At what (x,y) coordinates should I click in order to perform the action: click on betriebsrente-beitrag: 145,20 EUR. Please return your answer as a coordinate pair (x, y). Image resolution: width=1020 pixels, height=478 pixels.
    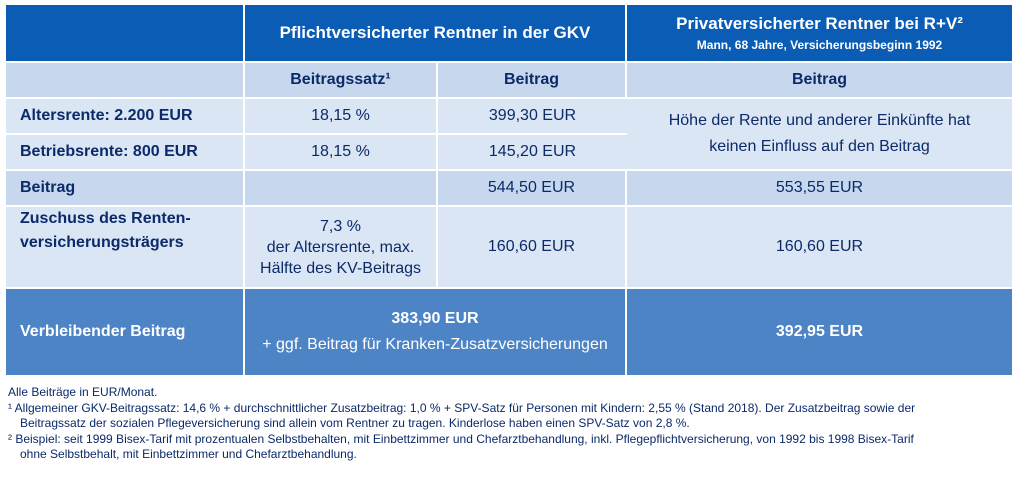
    Looking at the image, I should click on (532, 153).